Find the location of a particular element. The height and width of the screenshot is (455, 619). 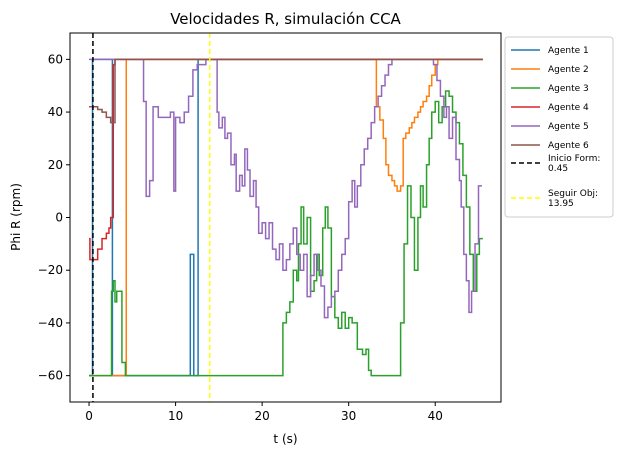

legend-box is located at coordinates (559, 127).